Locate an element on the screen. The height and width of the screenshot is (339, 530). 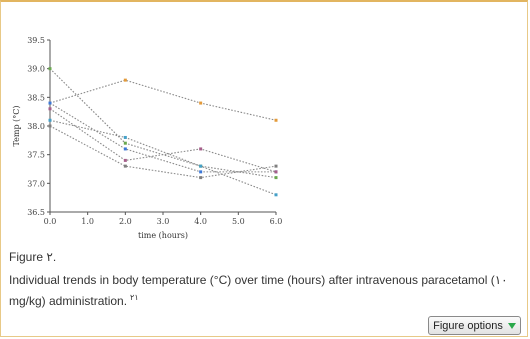
x-tick-label: 4.0 is located at coordinates (200, 221).